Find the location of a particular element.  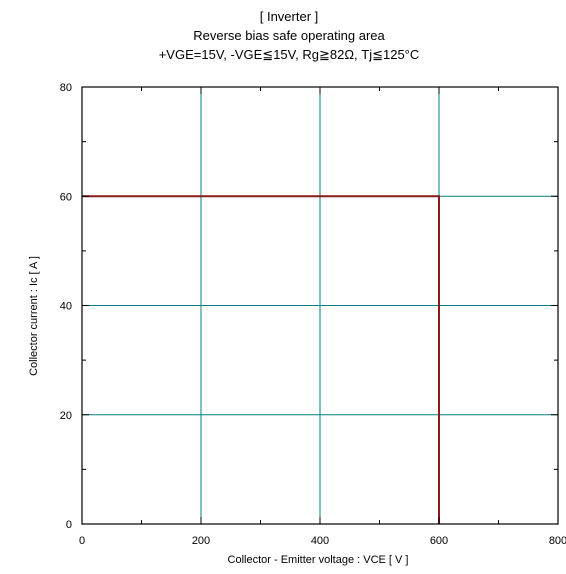

x-tick-label-0: 0 is located at coordinates (82, 541).